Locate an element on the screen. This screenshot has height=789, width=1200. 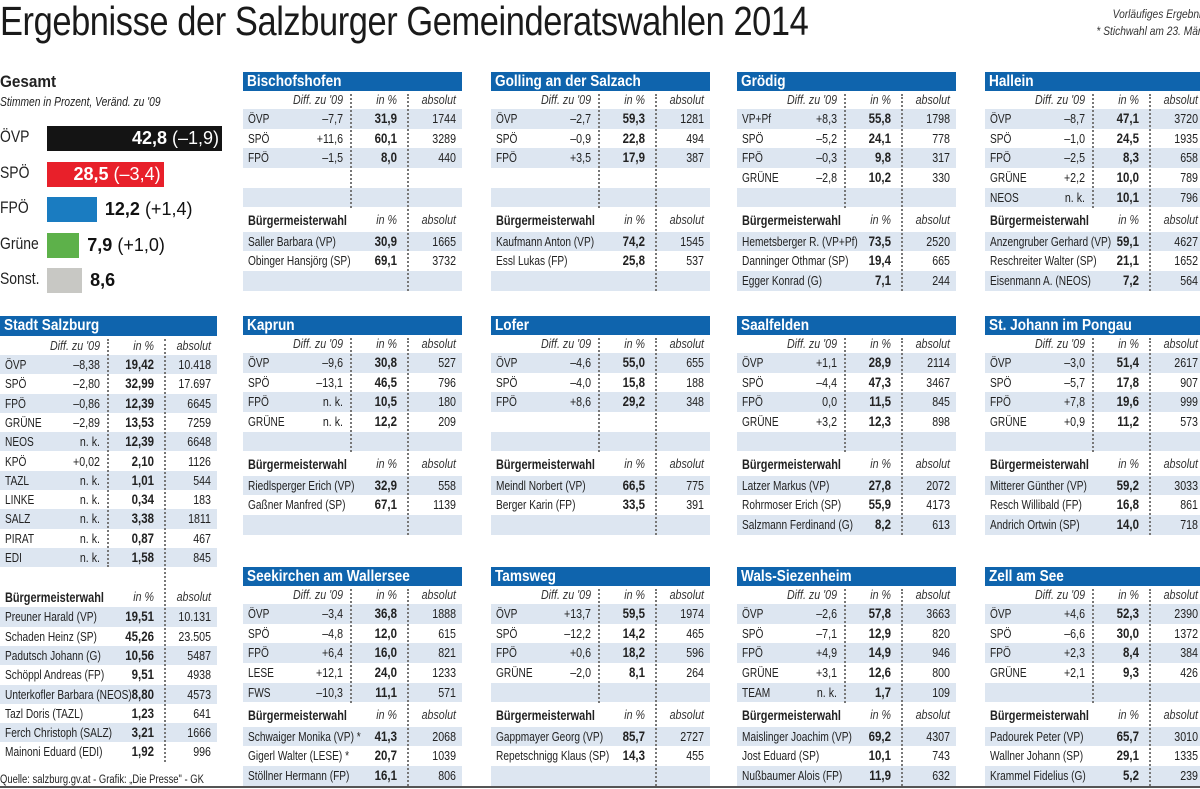
party-pct: 1,7 is located at coordinates (883, 691).